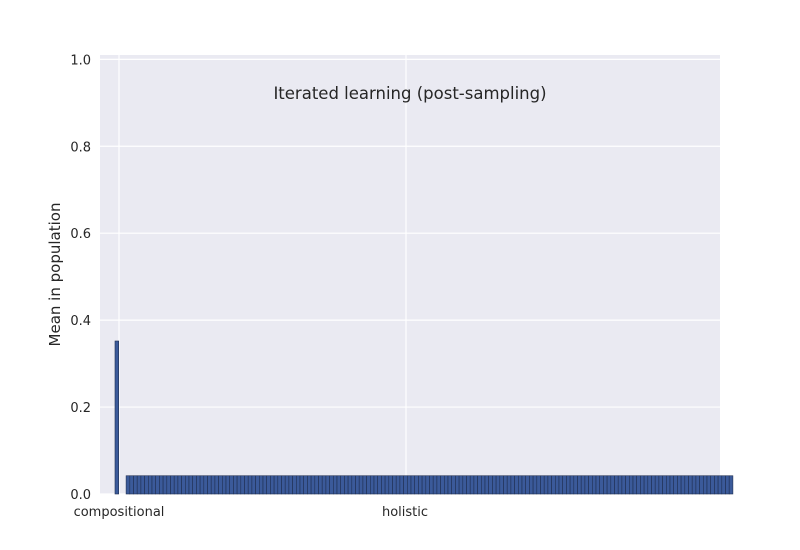  Describe the element at coordinates (80, 60) in the screenshot. I see `y-tick-label: 1.0` at that location.